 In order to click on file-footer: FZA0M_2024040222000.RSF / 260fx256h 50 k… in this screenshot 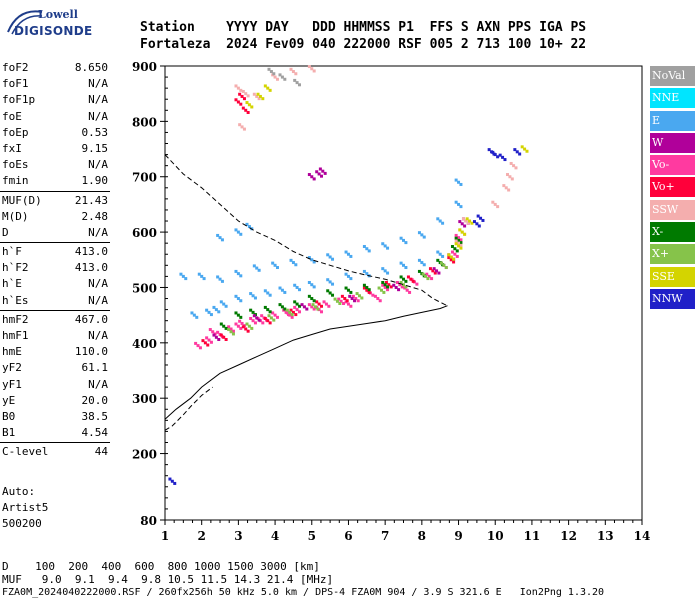, I will do `click(303, 592)`.